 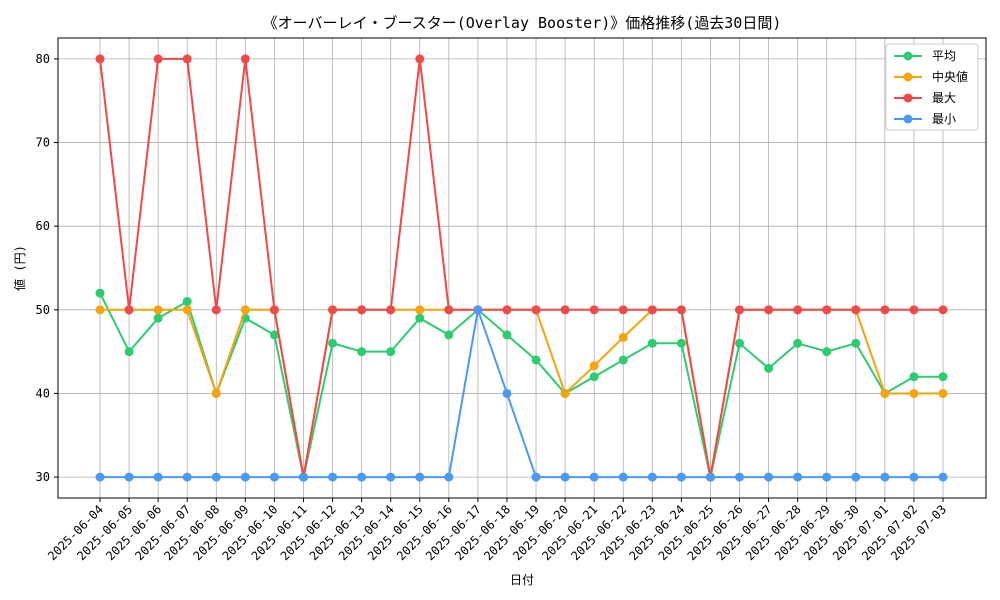 What do you see at coordinates (950, 76) in the screenshot?
I see `legend-label-2: 中央値` at bounding box center [950, 76].